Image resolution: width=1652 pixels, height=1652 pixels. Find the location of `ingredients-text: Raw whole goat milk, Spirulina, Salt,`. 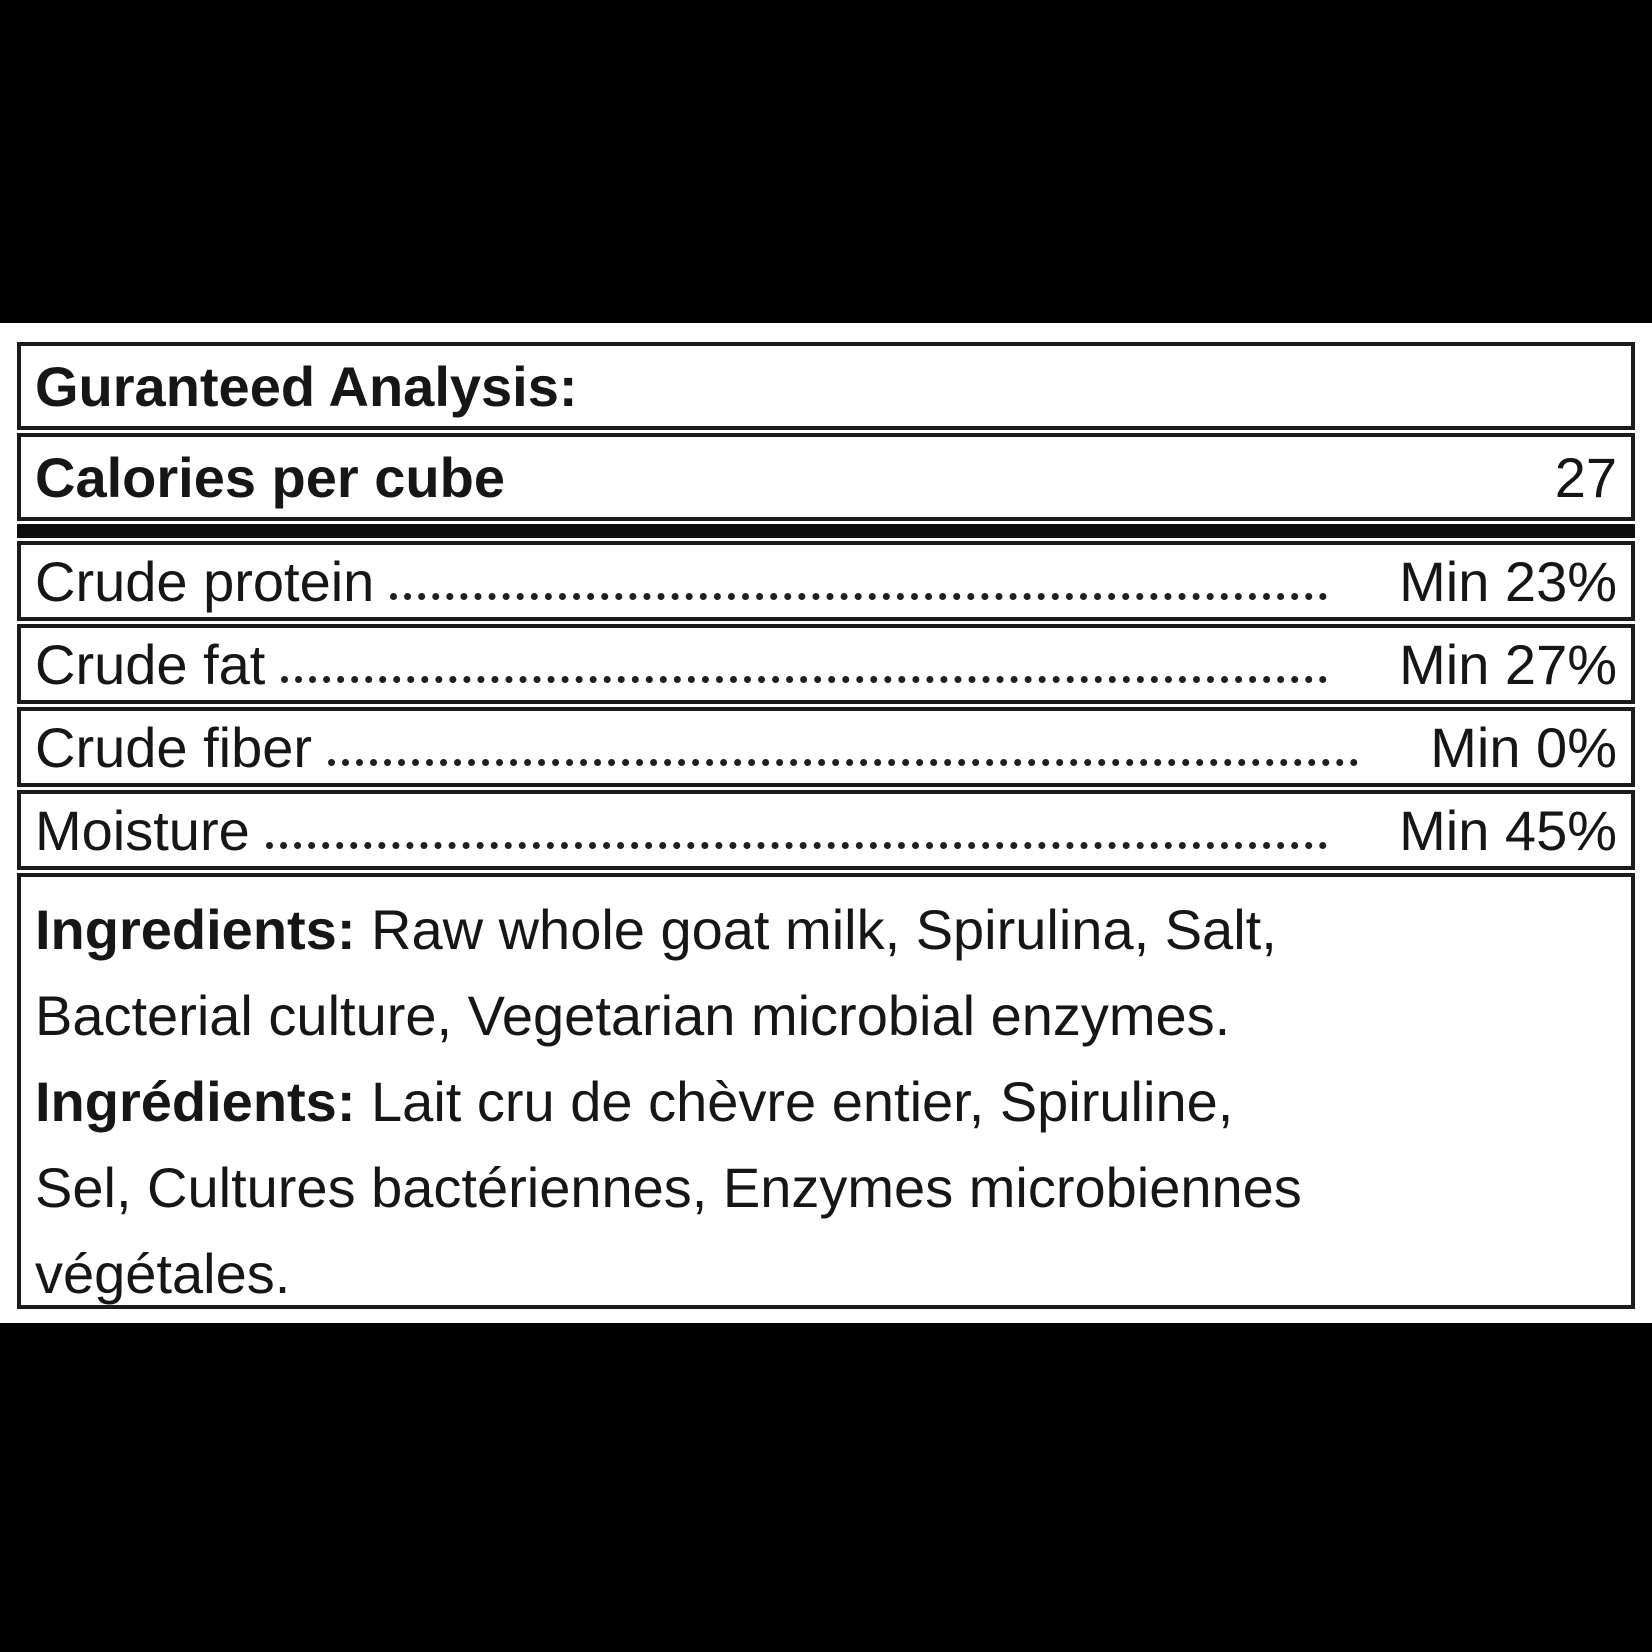

ingredients-text: Raw whole goat milk, Spirulina, Salt, is located at coordinates (816, 929).